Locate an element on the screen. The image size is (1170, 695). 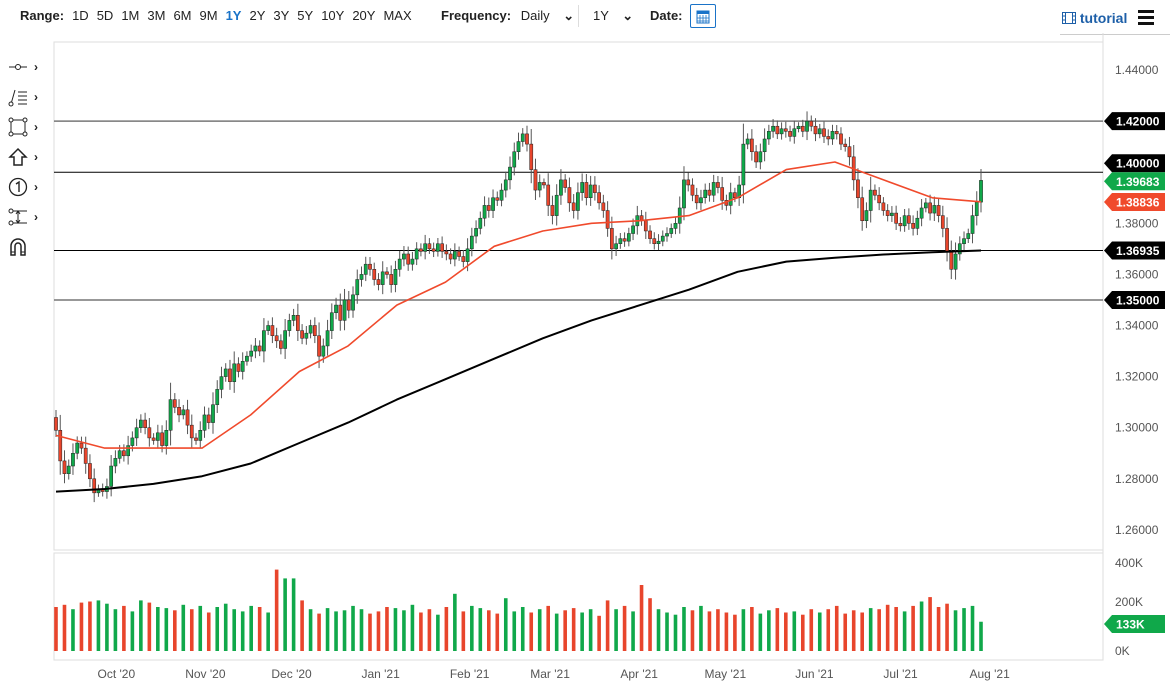
x-tick-label: Dec '20 is located at coordinates (291, 674).